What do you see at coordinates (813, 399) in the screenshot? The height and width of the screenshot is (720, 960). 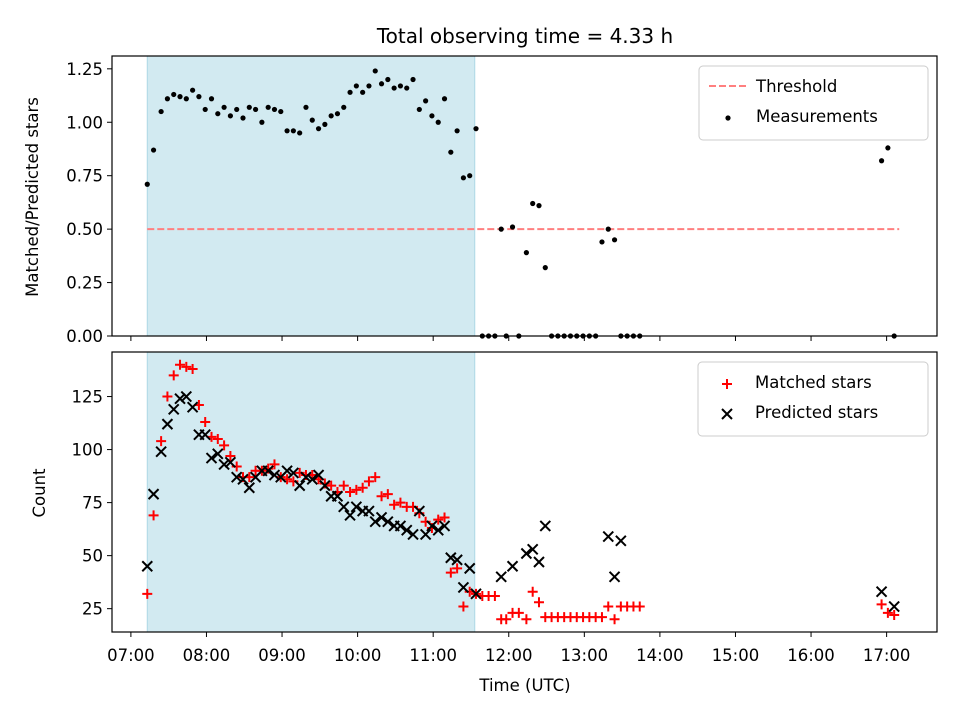 I see `legend: Matched stars Predicted stars` at bounding box center [813, 399].